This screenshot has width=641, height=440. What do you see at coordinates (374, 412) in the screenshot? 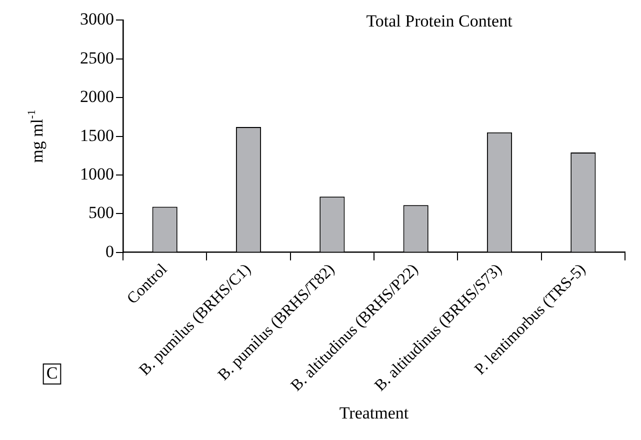
I see `x-axis-title: Treatment` at bounding box center [374, 412].